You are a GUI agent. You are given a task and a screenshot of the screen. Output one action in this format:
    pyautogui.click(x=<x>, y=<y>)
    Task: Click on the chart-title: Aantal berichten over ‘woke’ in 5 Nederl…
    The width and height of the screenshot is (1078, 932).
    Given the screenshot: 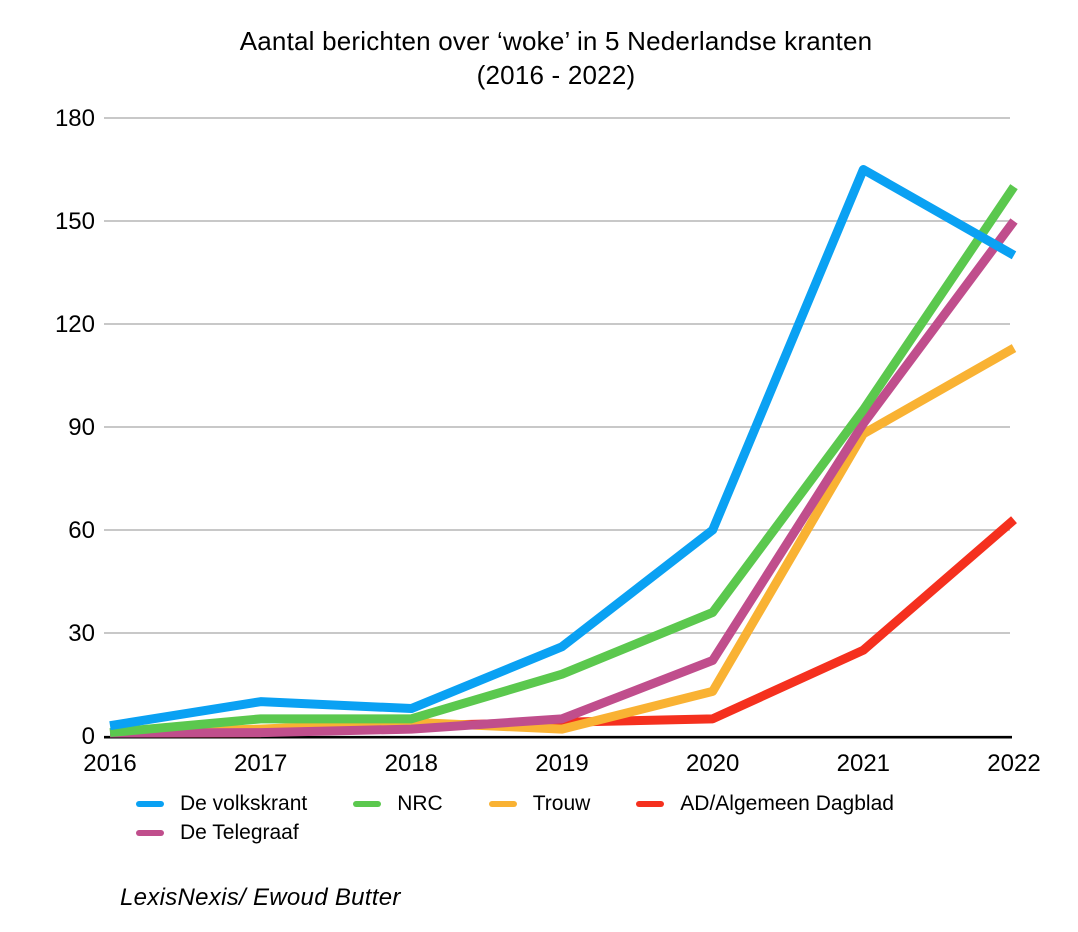 What is the action you would take?
    pyautogui.click(x=556, y=58)
    